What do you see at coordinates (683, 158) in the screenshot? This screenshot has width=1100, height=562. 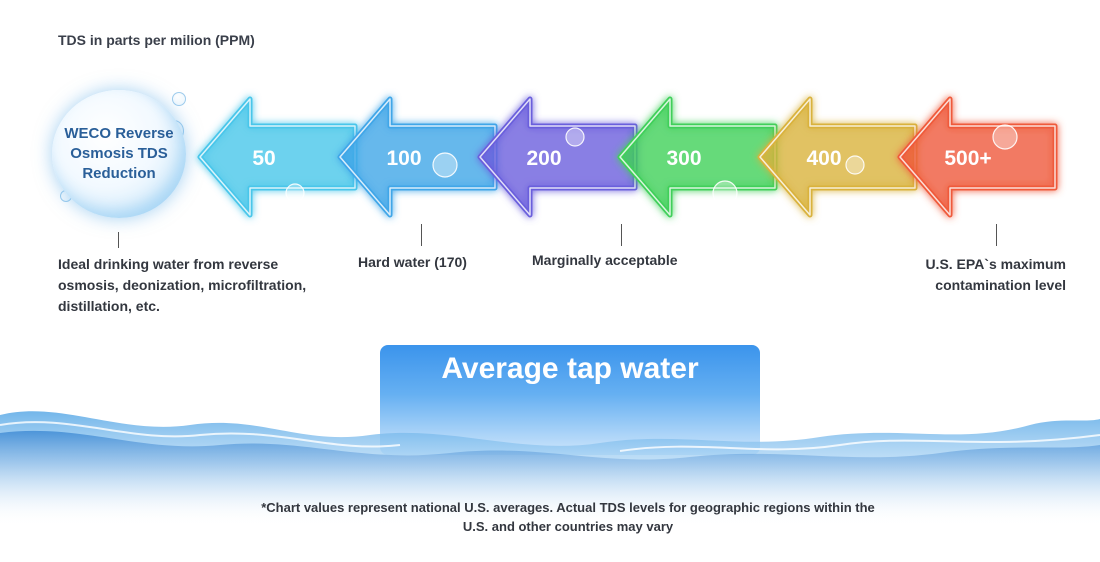 I see `arrow-value-label: 300` at bounding box center [683, 158].